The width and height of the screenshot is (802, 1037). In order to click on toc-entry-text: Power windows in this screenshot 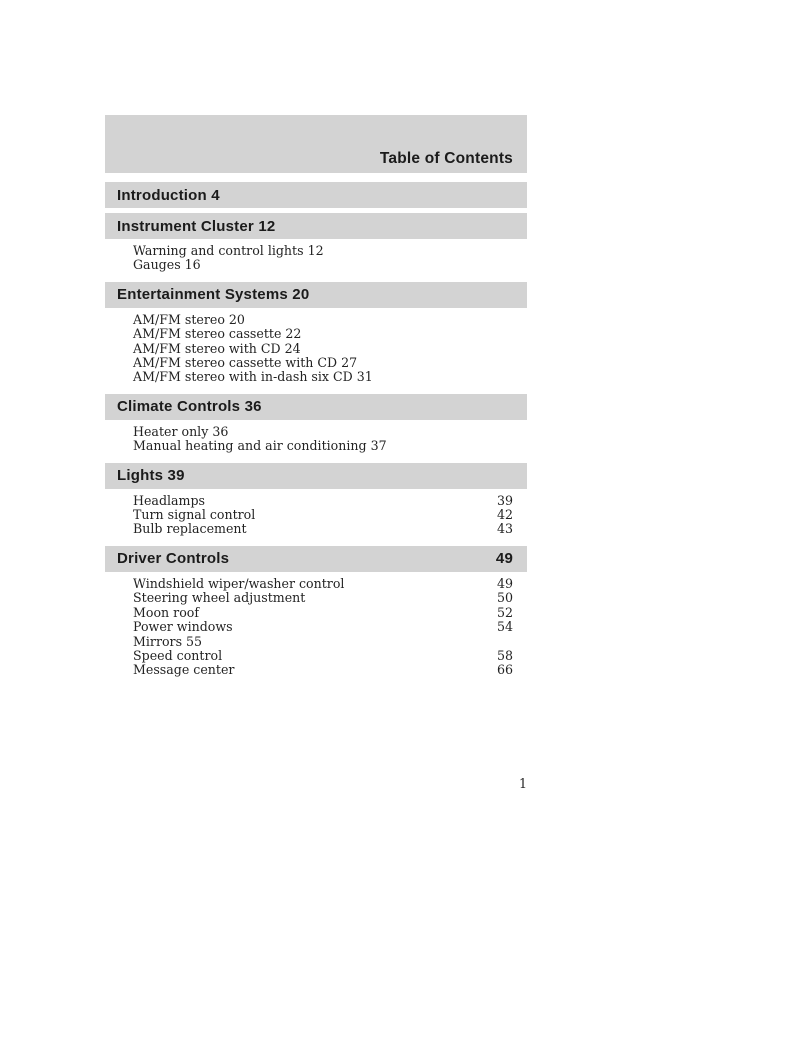, I will do `click(183, 627)`.